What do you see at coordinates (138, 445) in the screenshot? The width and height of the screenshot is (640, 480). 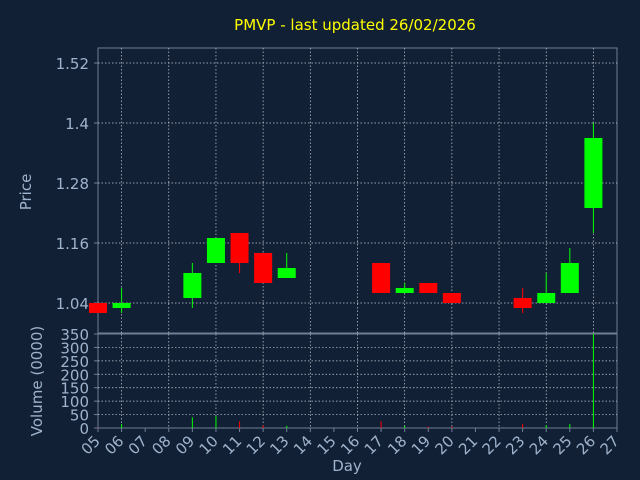 I see `x-tick-label: 07` at bounding box center [138, 445].